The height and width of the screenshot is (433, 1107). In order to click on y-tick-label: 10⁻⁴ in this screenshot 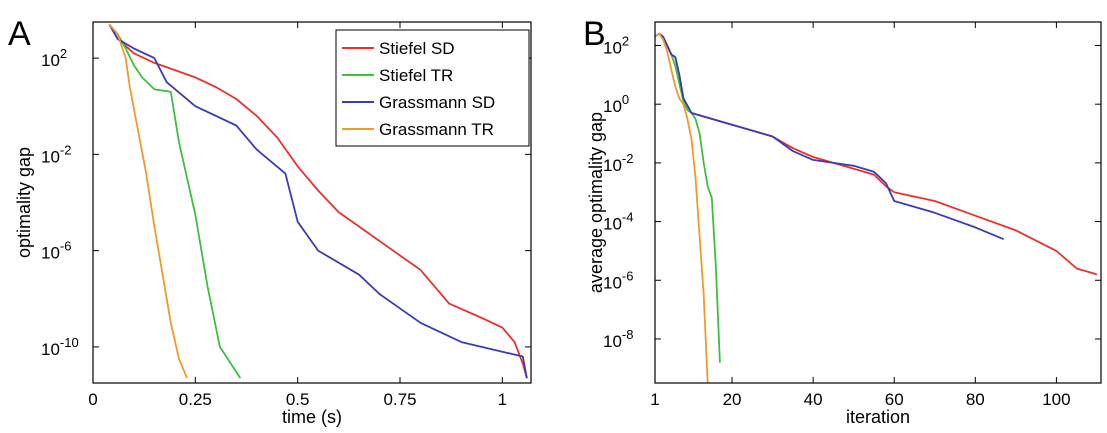, I will do `click(618, 222)`.